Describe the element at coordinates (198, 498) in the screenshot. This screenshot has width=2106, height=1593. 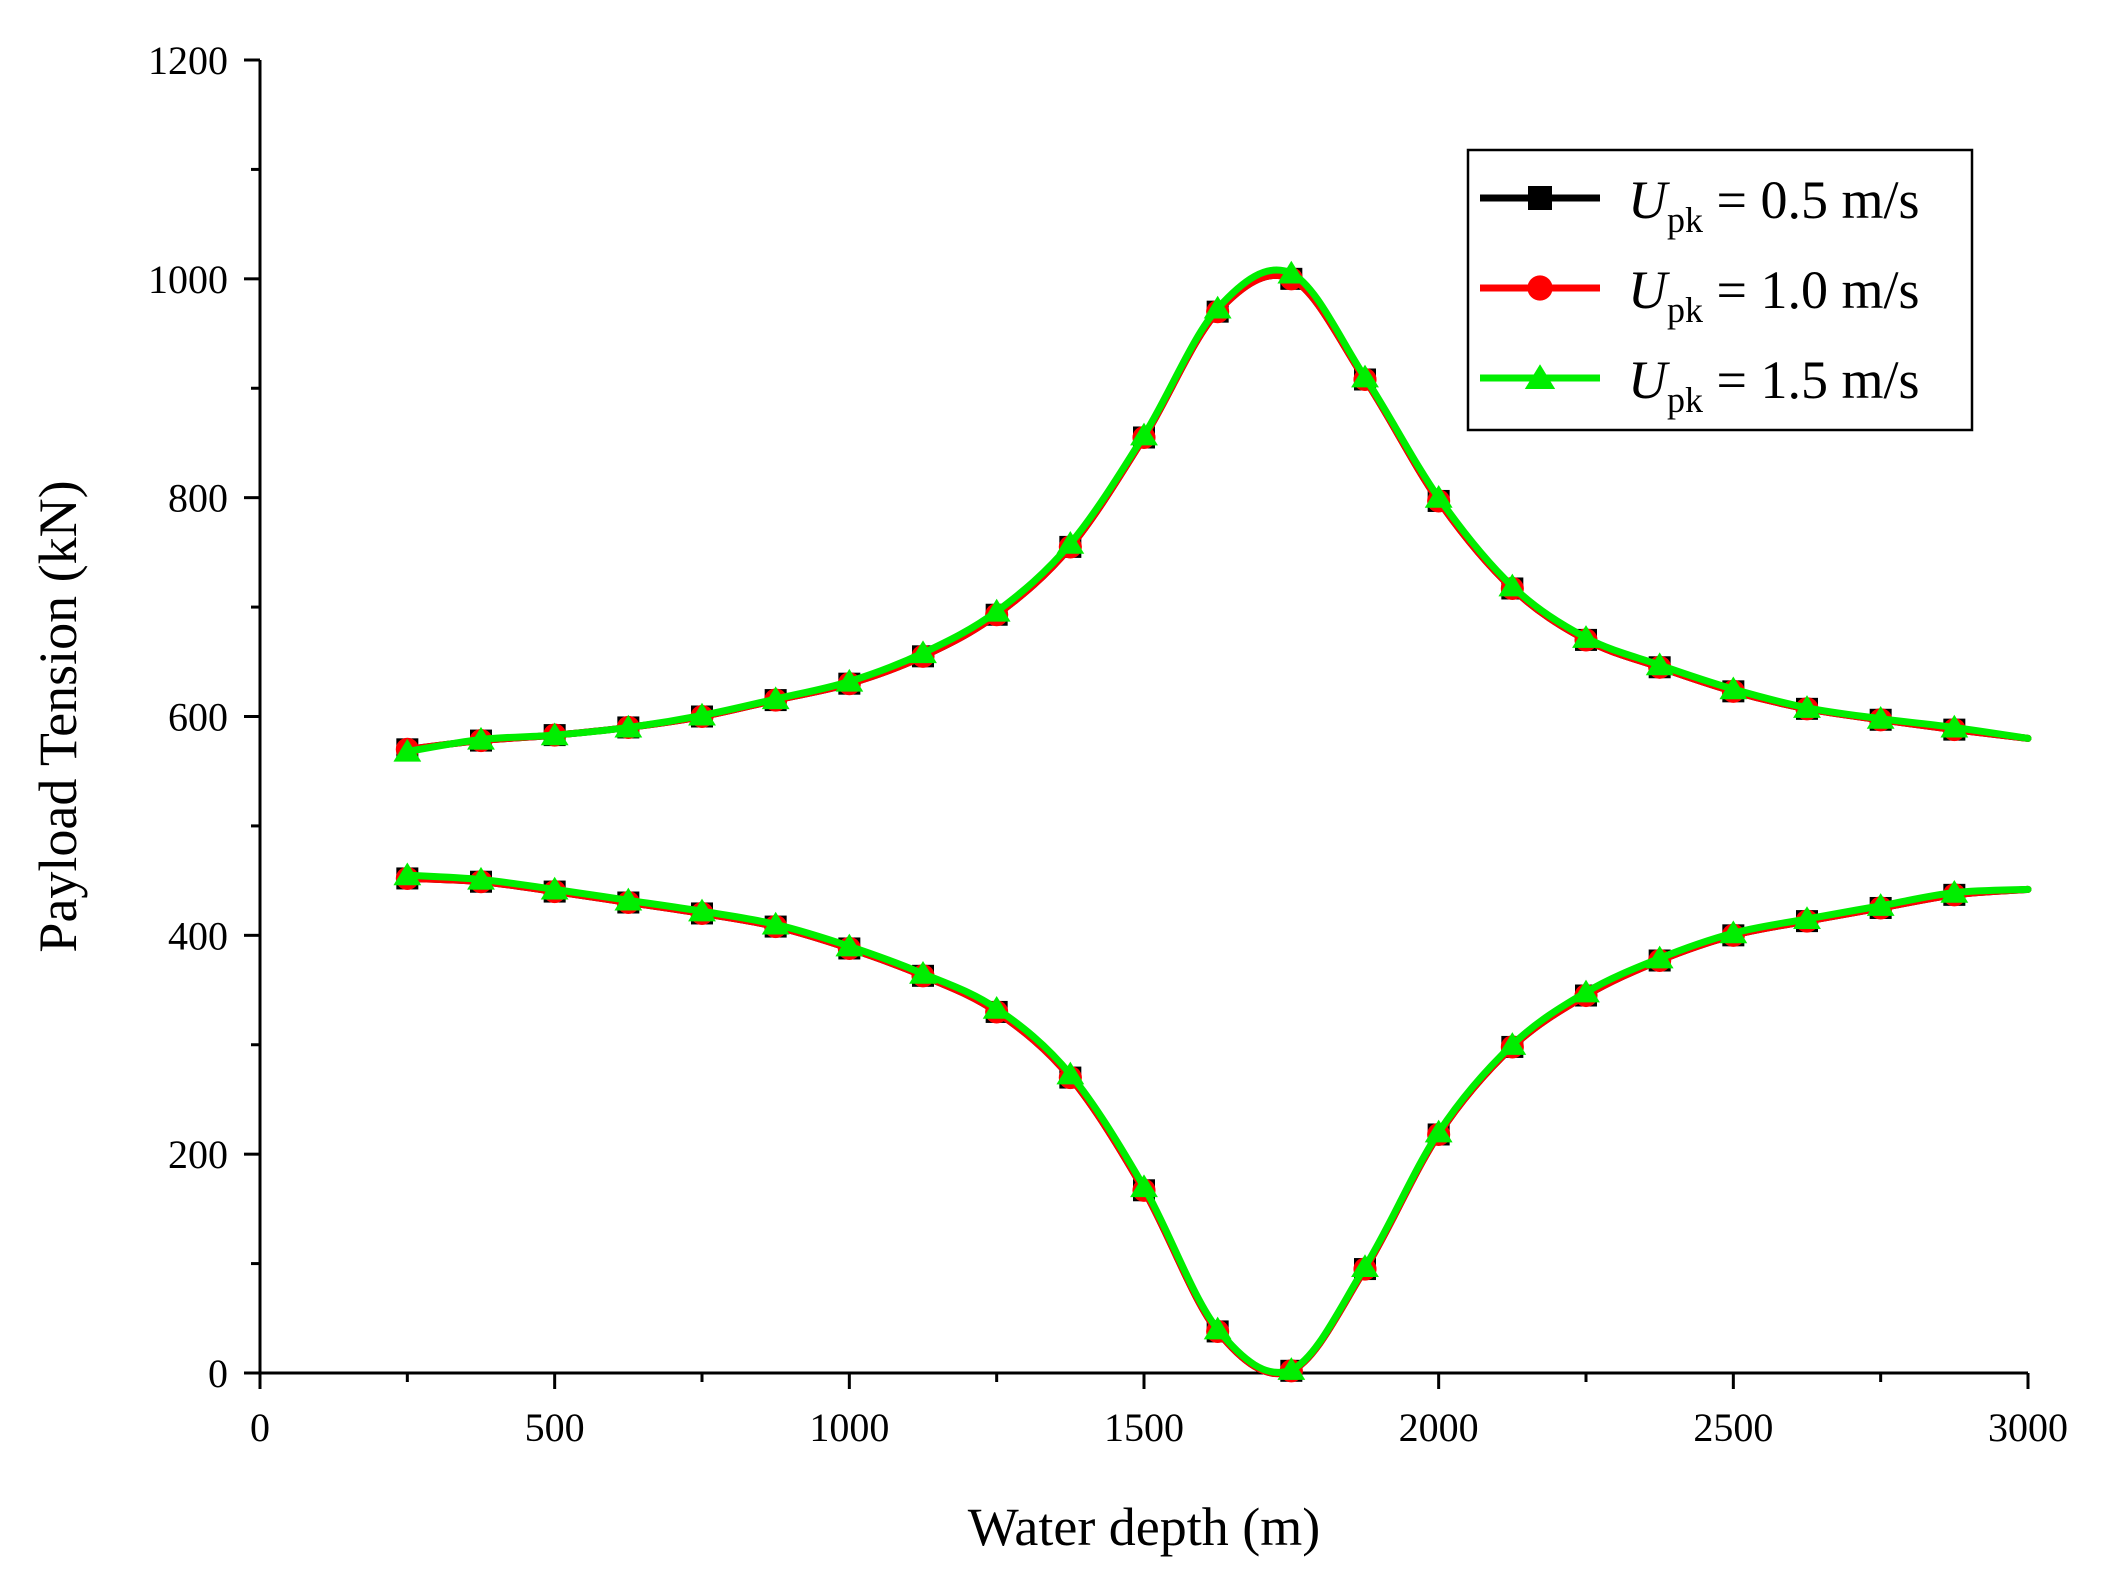
I see `y-tick-label: 800` at that location.